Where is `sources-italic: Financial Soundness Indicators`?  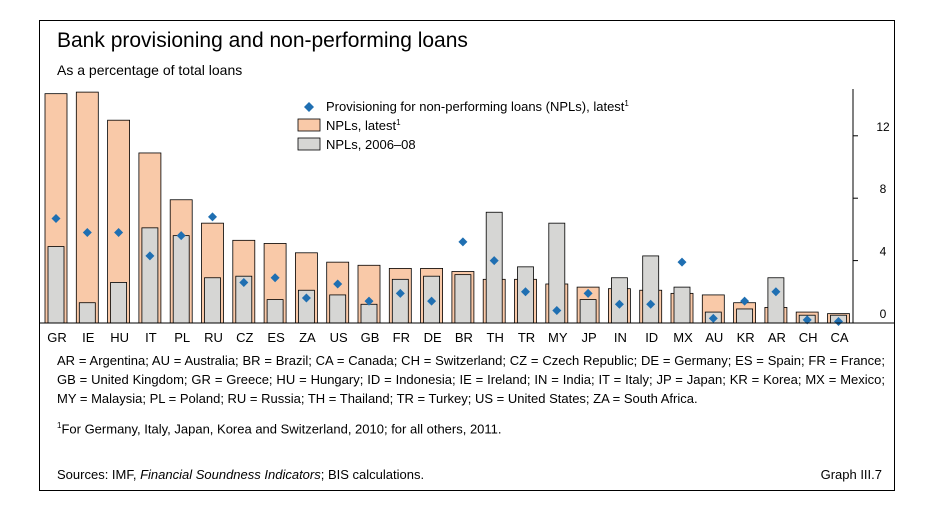 sources-italic: Financial Soundness Indicators is located at coordinates (230, 474).